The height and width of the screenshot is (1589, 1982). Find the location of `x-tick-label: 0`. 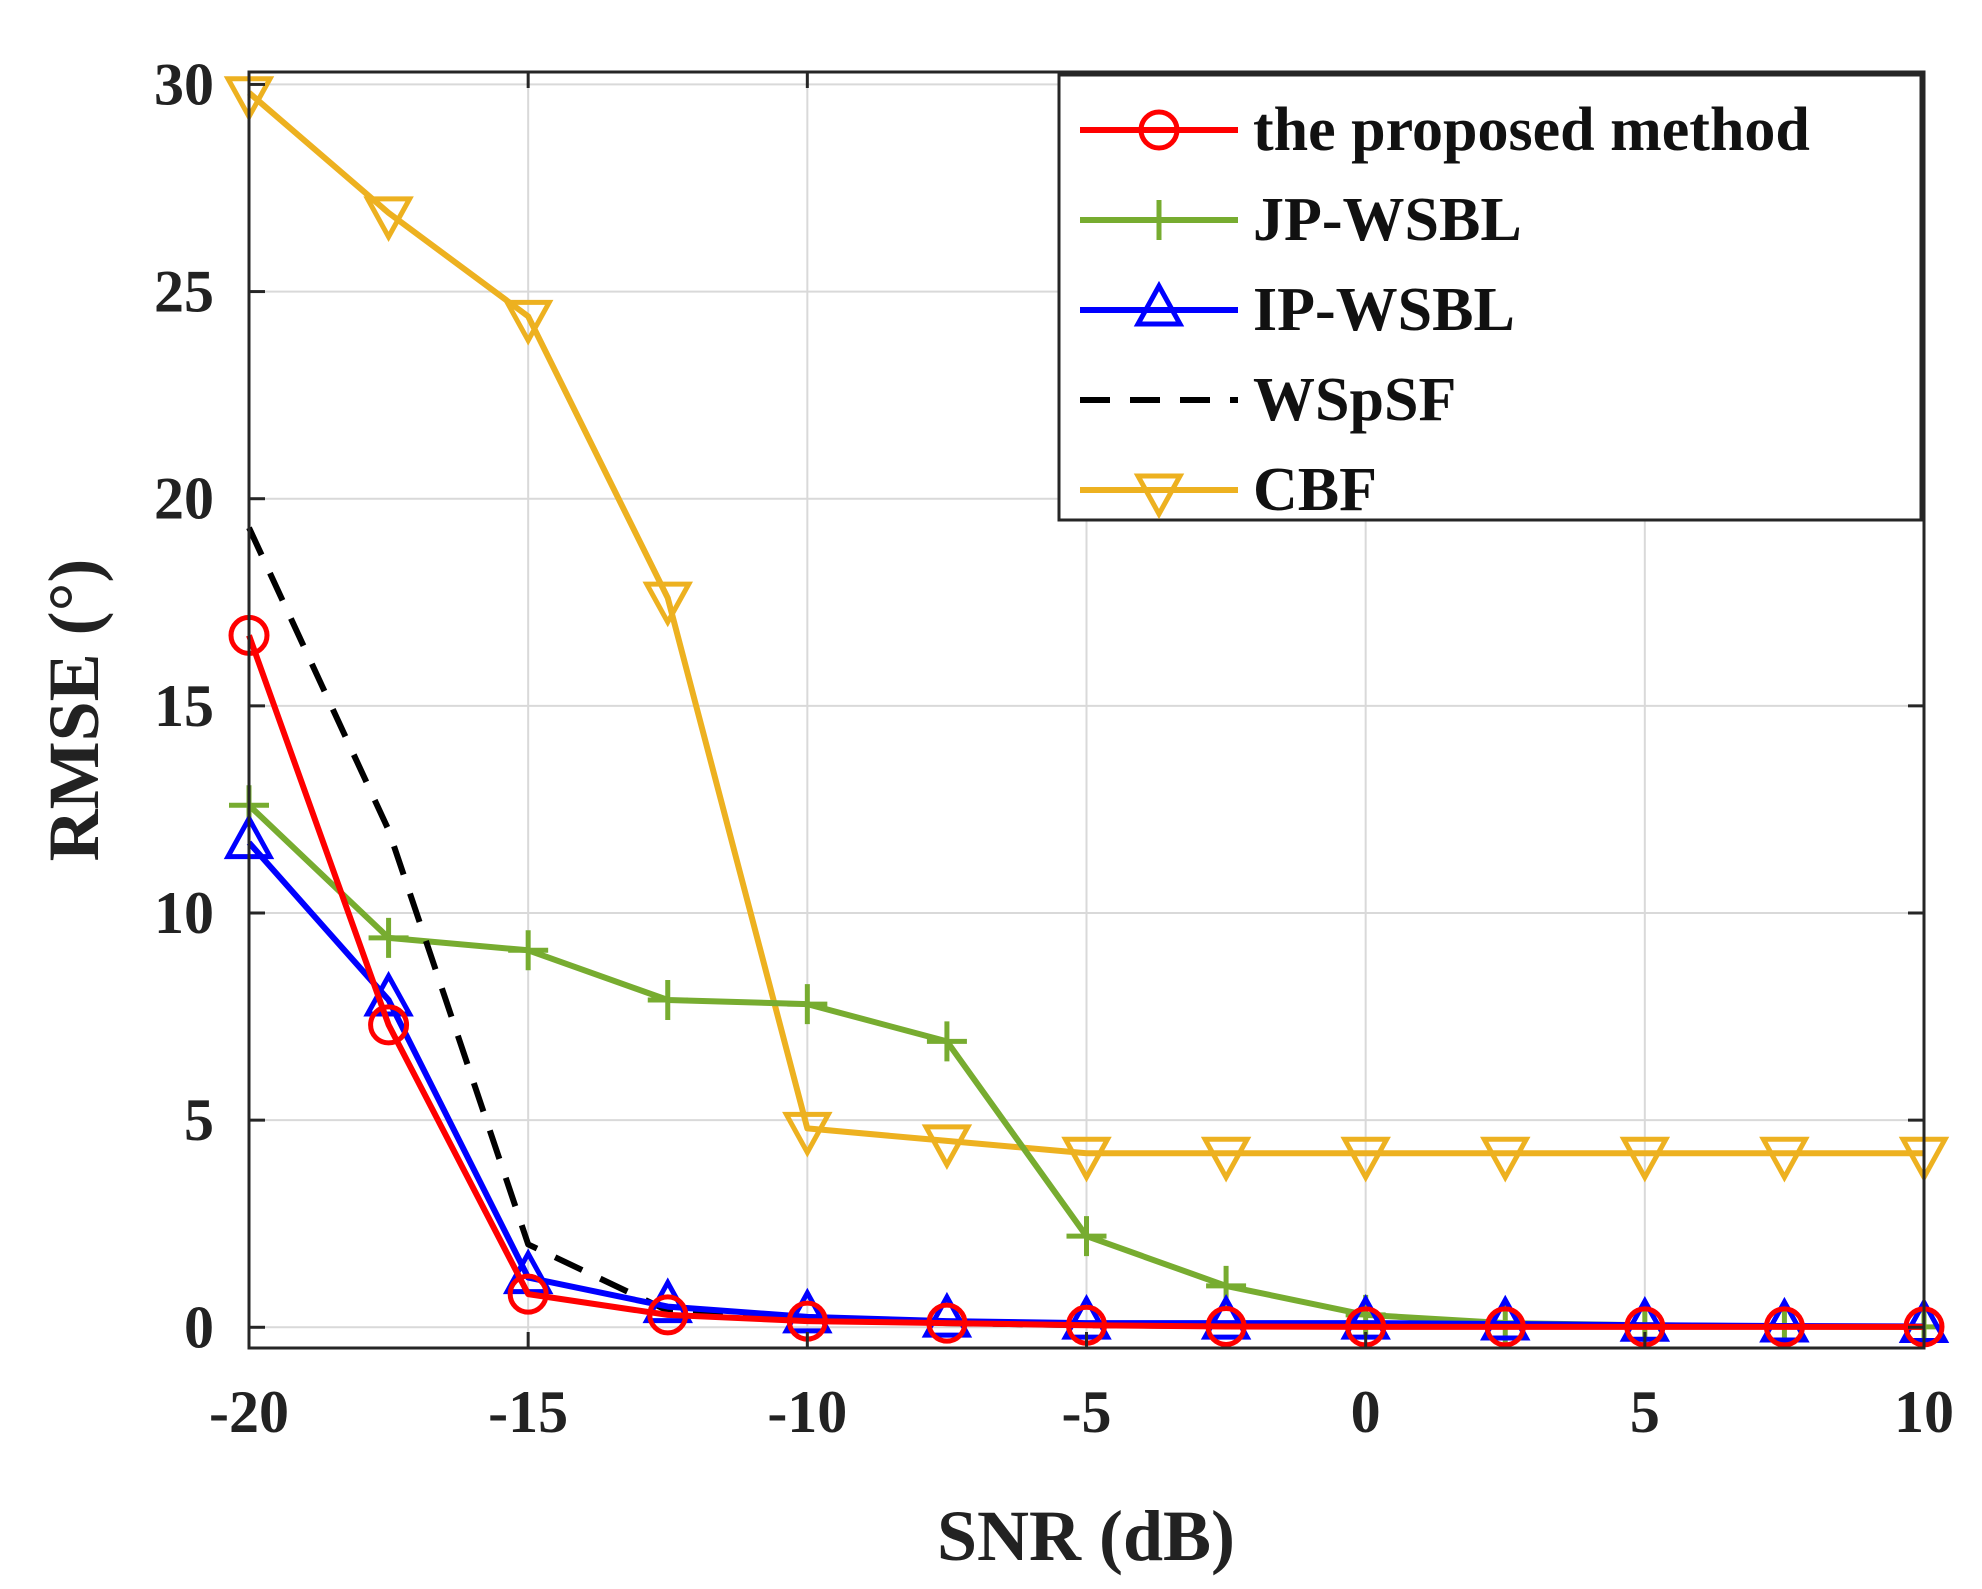

x-tick-label: 0 is located at coordinates (1366, 1412).